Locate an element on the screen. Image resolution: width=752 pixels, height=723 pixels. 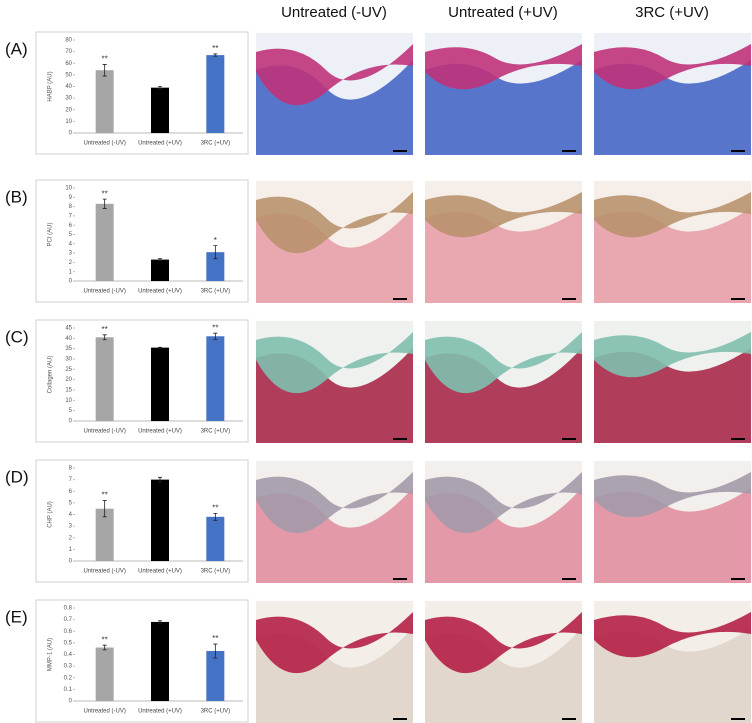
panel-label: (E) is located at coordinates (16, 616).